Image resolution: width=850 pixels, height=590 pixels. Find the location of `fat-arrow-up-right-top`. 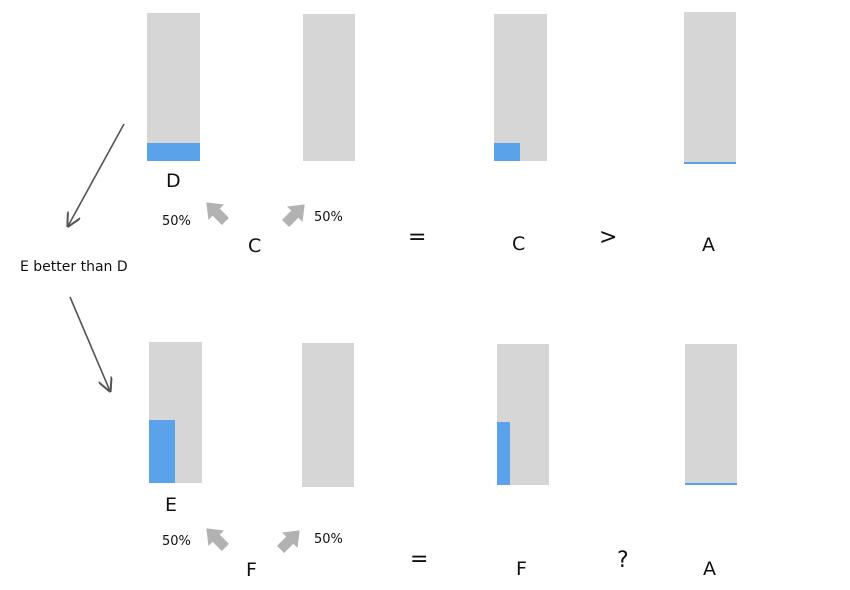

fat-arrow-up-right-top is located at coordinates (293, 215).